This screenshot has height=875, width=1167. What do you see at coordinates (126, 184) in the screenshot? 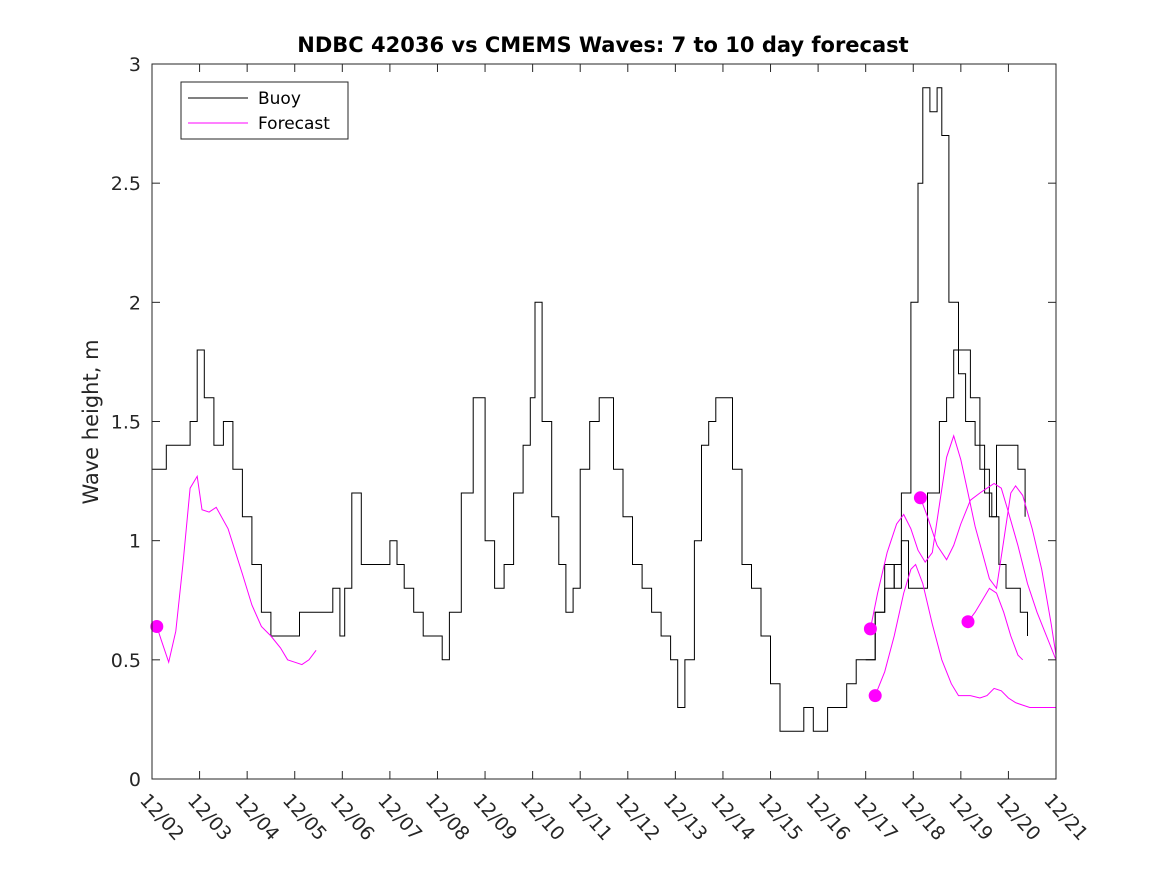
I see `y-tick-label: 2.5` at bounding box center [126, 184].